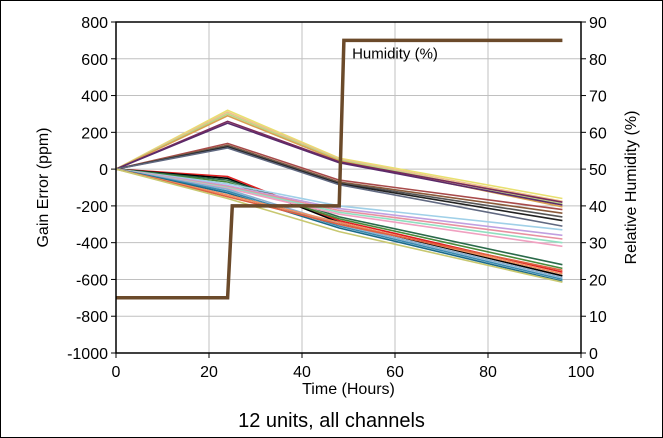  I want to click on x-tick-label: 80, so click(488, 372).